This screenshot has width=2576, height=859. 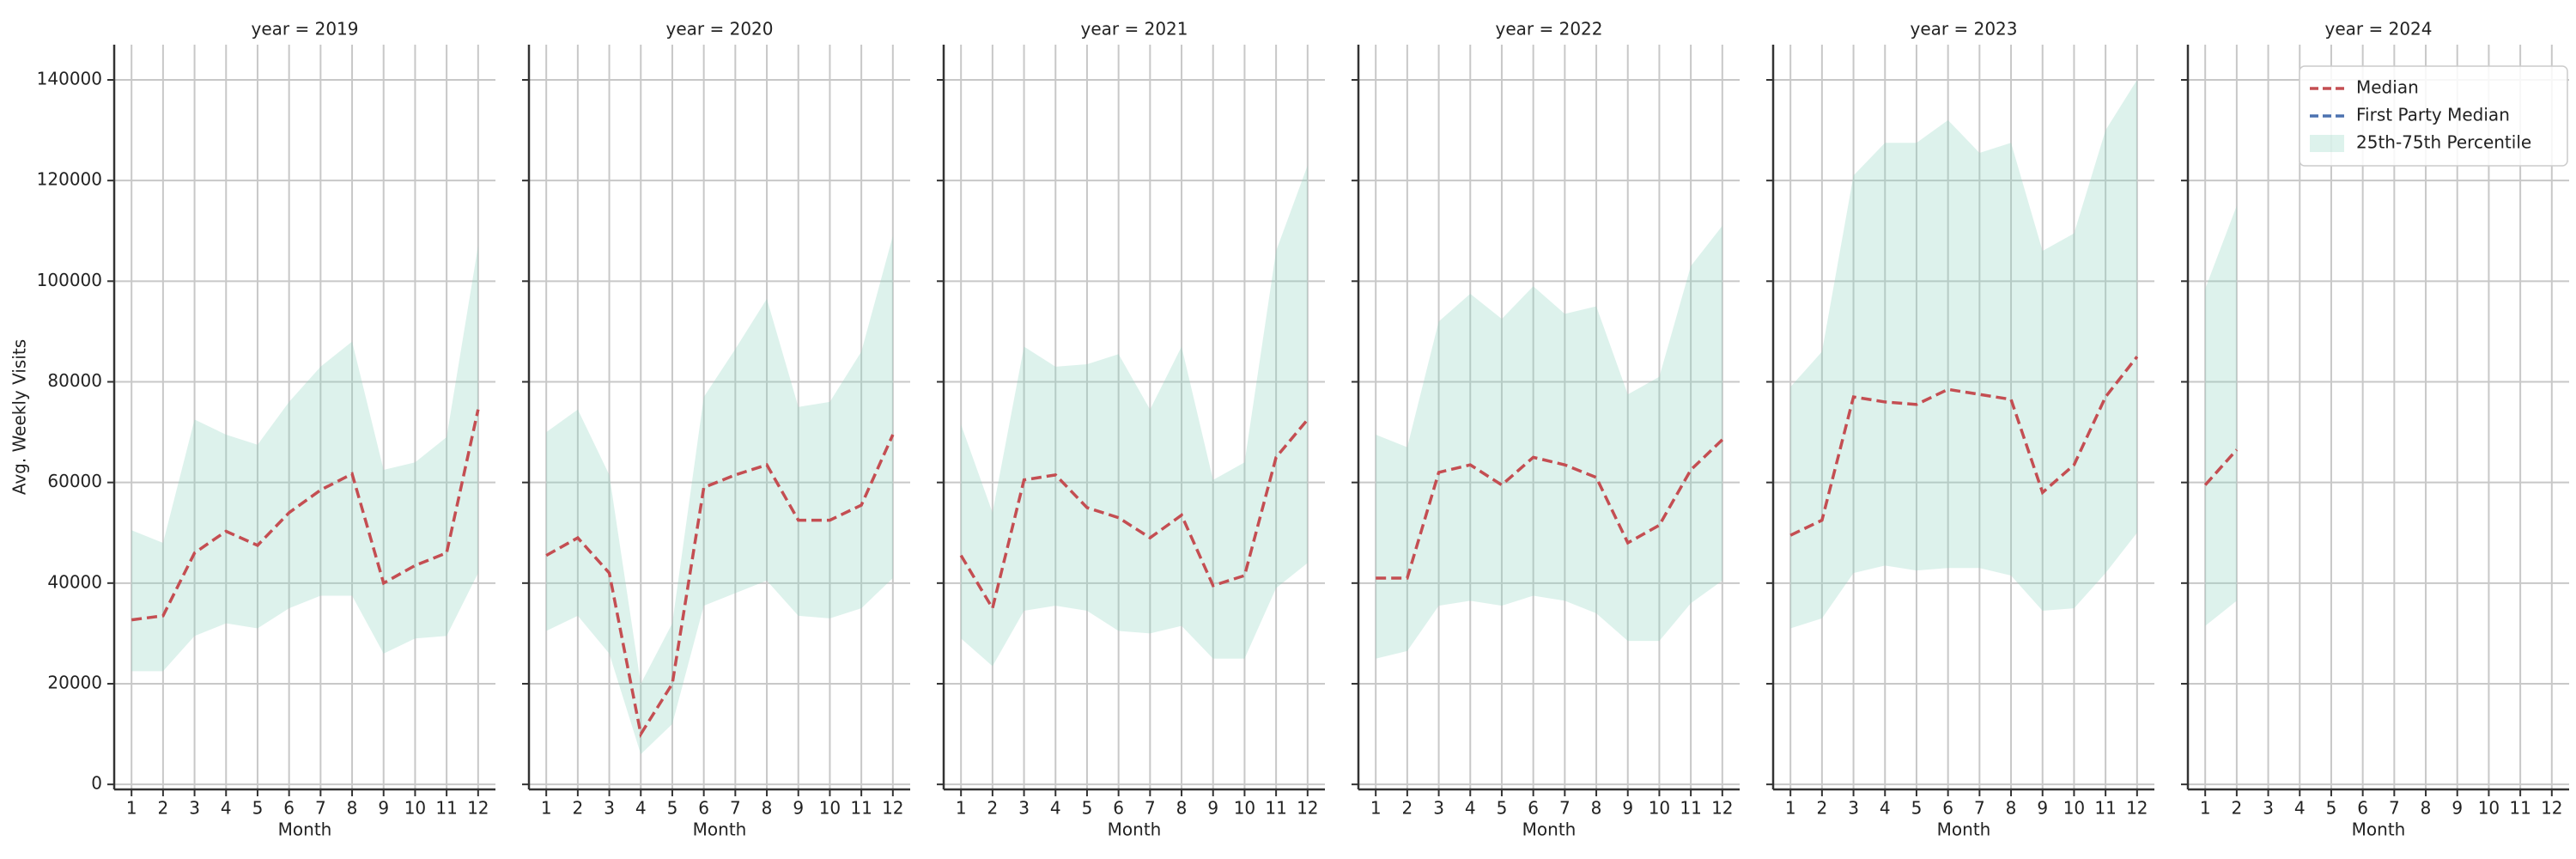 I want to click on legend-label: Median, so click(x=2387, y=87).